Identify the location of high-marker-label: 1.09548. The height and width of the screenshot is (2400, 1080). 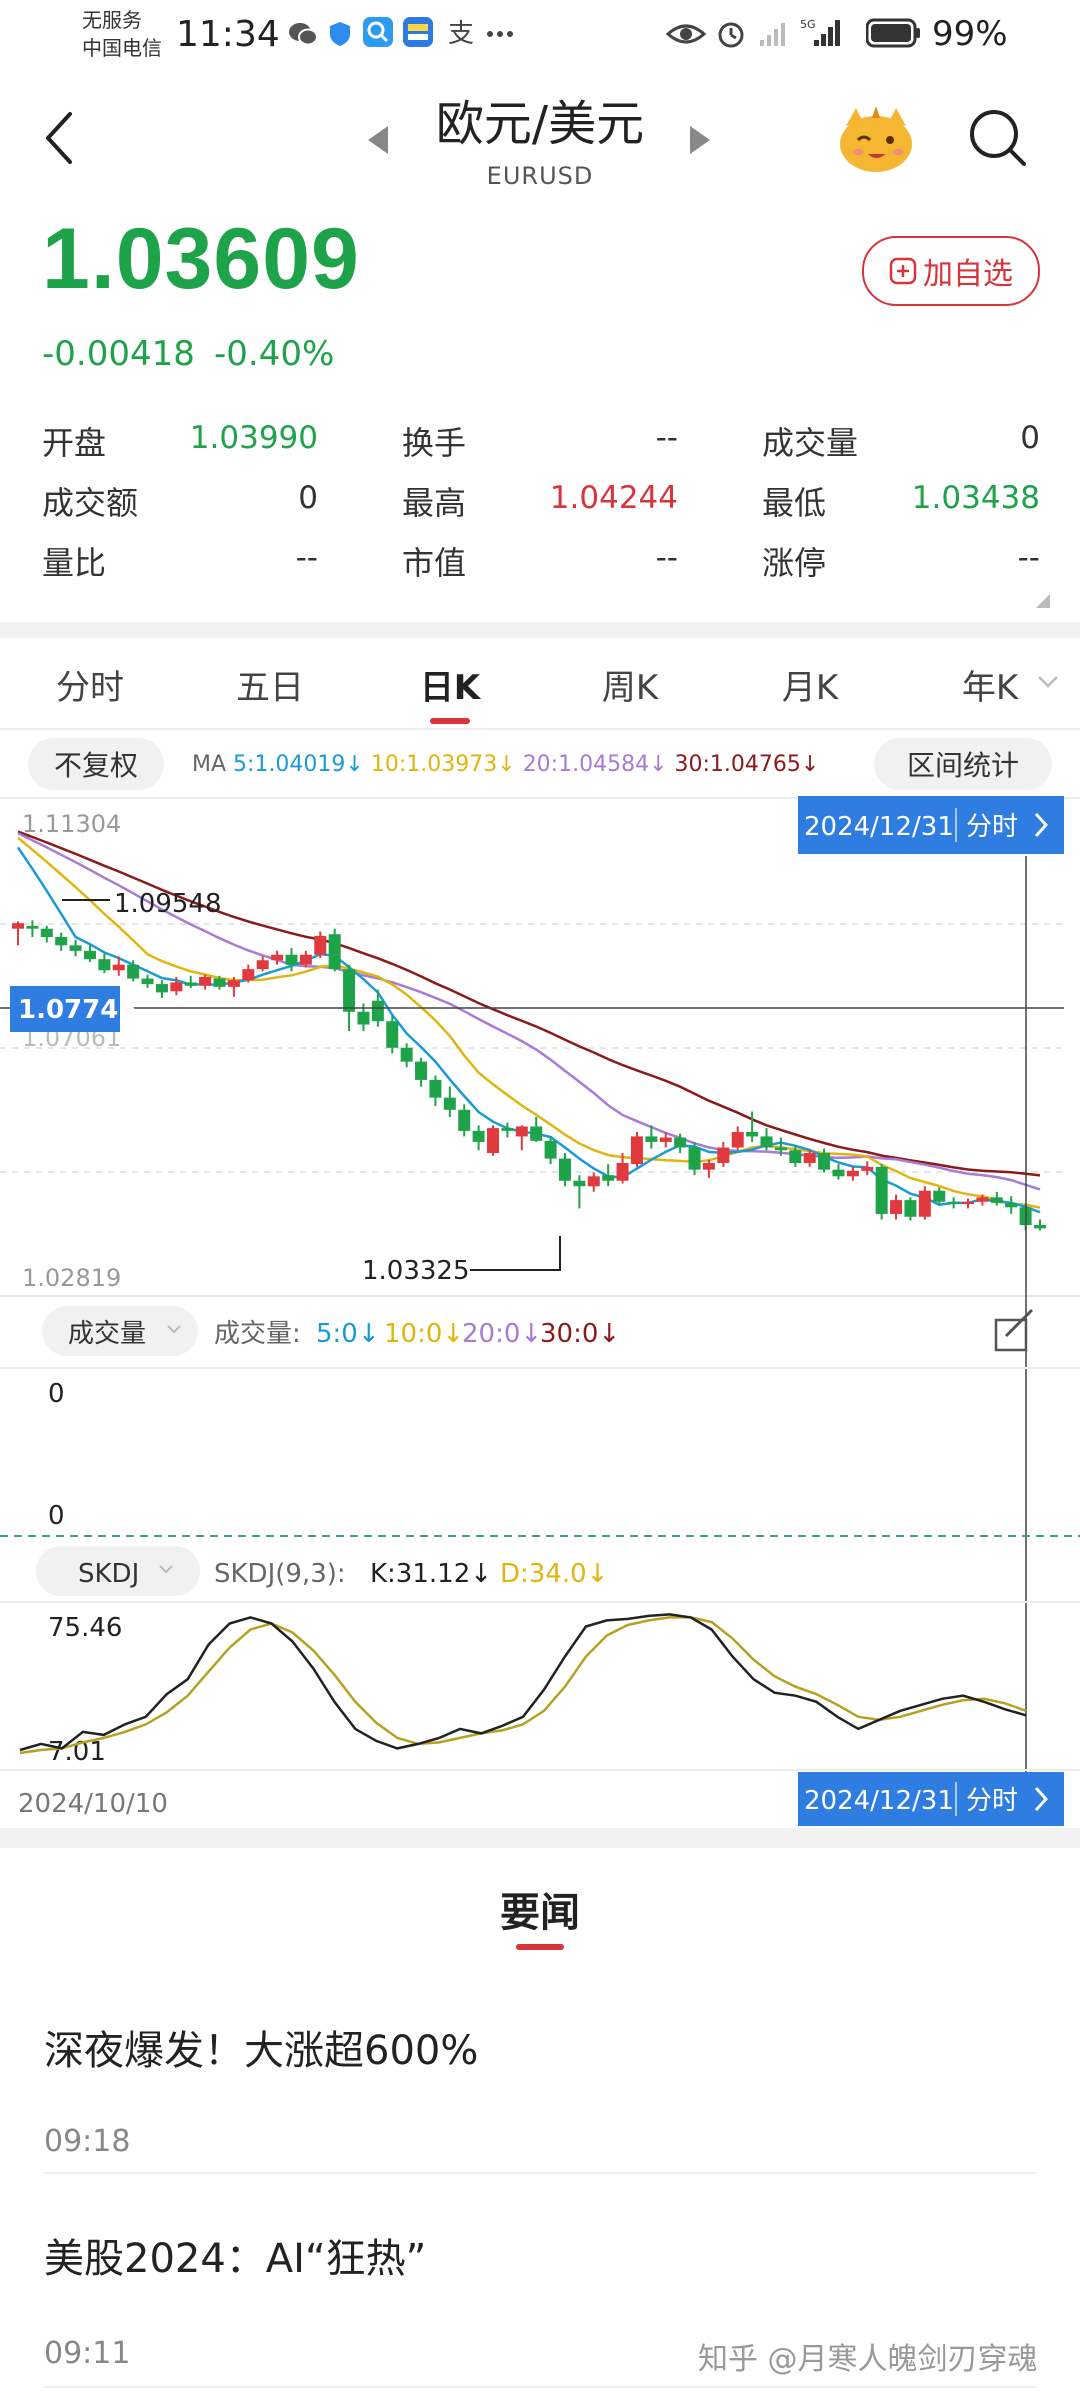
(168, 904).